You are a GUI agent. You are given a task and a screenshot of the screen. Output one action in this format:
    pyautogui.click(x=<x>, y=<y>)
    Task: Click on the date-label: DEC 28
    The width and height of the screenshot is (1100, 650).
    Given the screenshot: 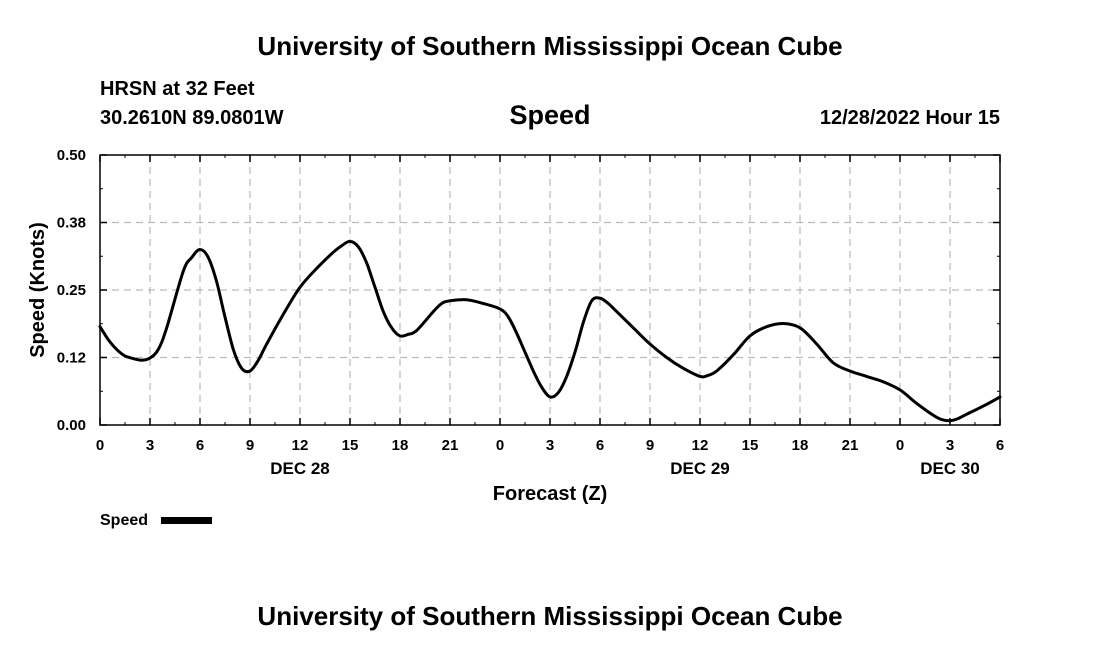 What is the action you would take?
    pyautogui.click(x=300, y=468)
    